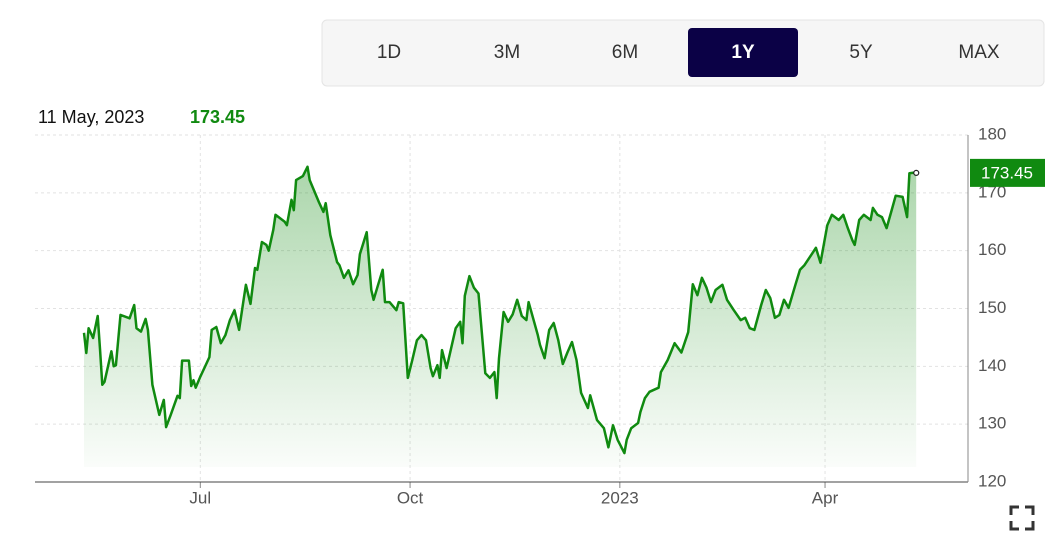 The height and width of the screenshot is (560, 1059). I want to click on range-button-label: MAX, so click(979, 52).